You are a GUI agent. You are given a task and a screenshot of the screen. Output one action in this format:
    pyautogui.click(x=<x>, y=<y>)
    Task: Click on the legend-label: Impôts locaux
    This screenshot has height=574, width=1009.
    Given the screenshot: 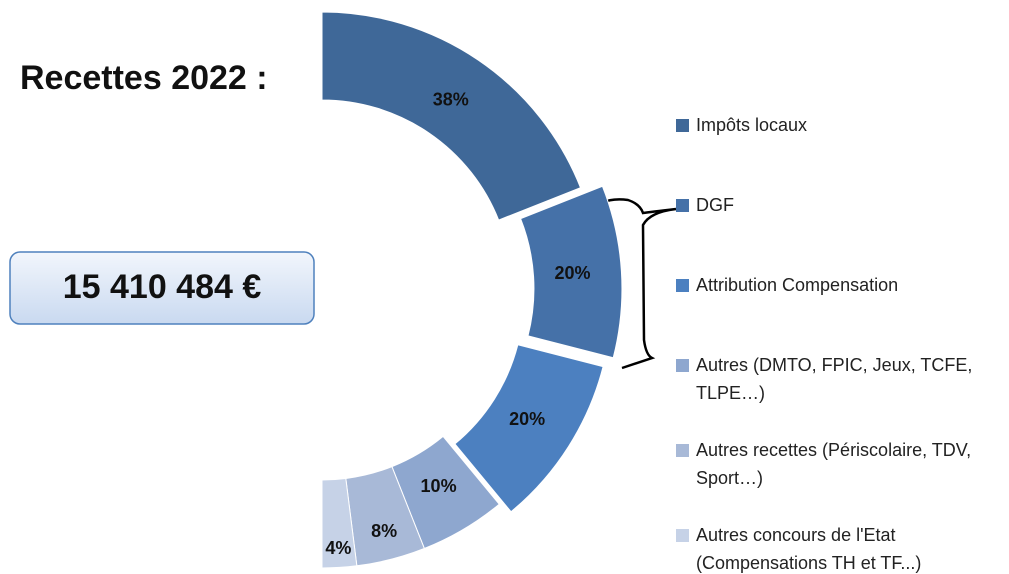 What is the action you would take?
    pyautogui.click(x=752, y=125)
    